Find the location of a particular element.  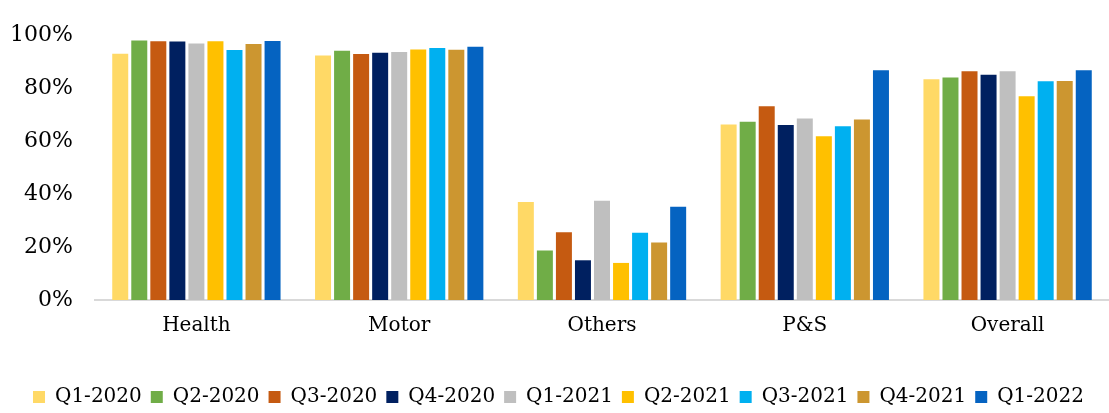

legend-label: Q3-2021 is located at coordinates (805, 395).